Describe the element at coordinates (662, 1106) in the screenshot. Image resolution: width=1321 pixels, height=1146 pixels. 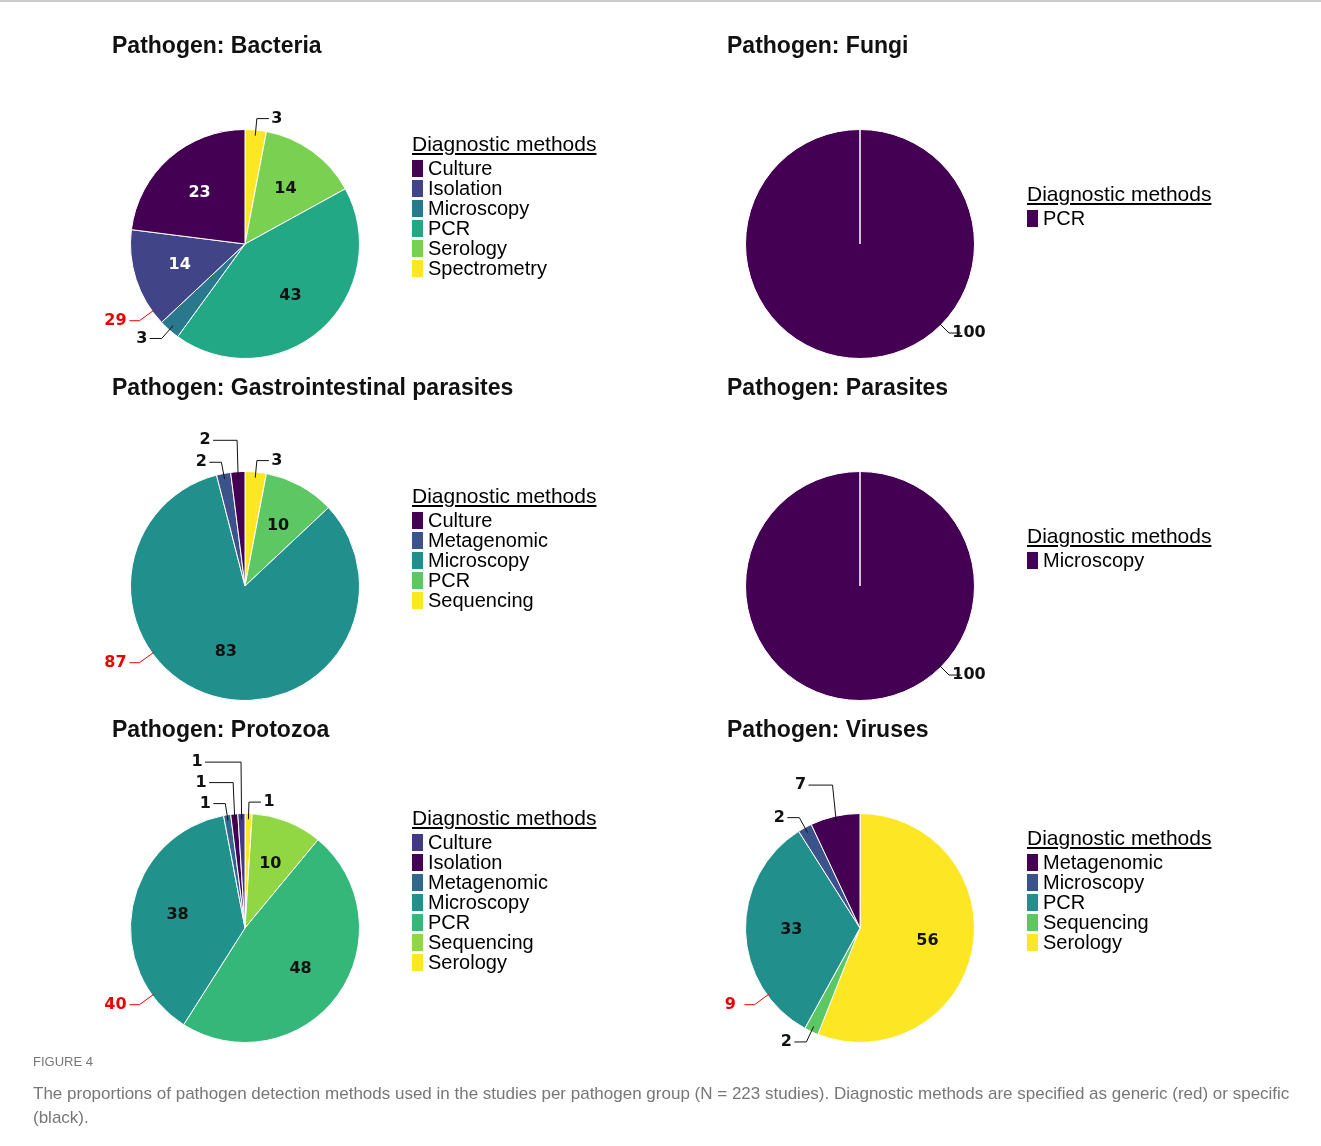
I see `text: The proportions of pathogen detection methods used in the studies per pathogen group (N = 223 studies). Diagnostic methods are specified as generic (red) or specific (black).` at that location.